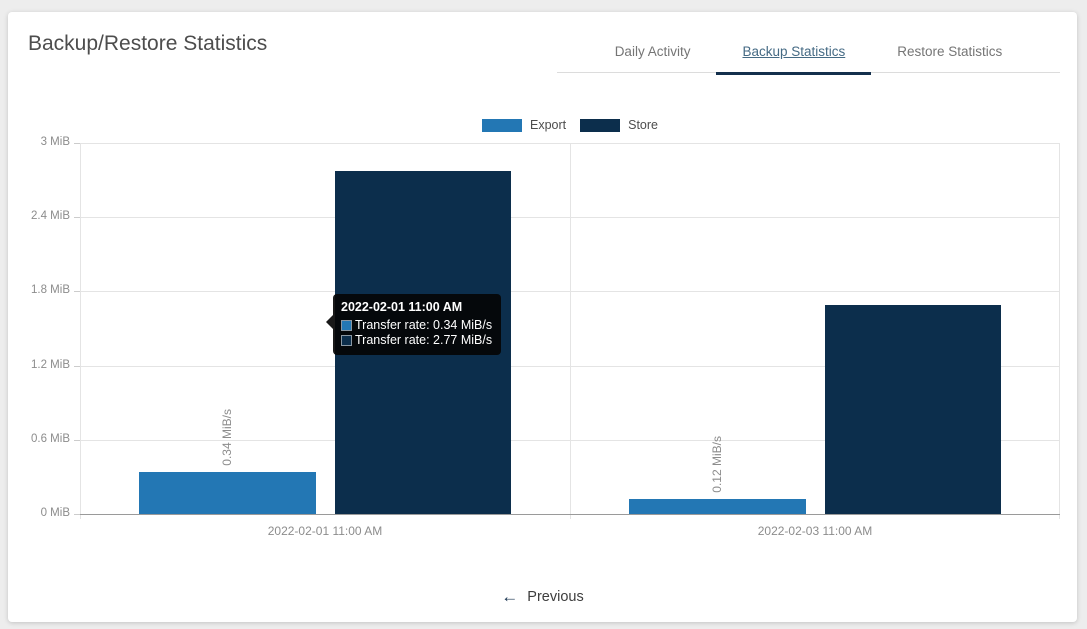 Image resolution: width=1087 pixels, height=629 pixels. I want to click on y-tick-label: 0 MiB, so click(55, 513).